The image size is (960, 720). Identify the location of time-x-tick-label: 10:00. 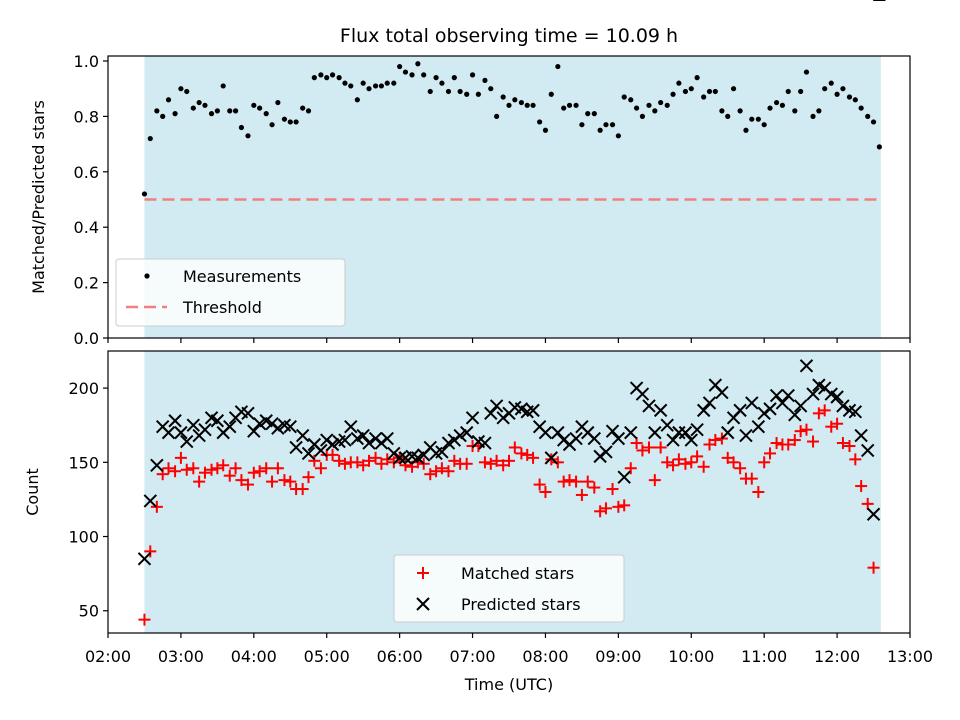
(691, 656).